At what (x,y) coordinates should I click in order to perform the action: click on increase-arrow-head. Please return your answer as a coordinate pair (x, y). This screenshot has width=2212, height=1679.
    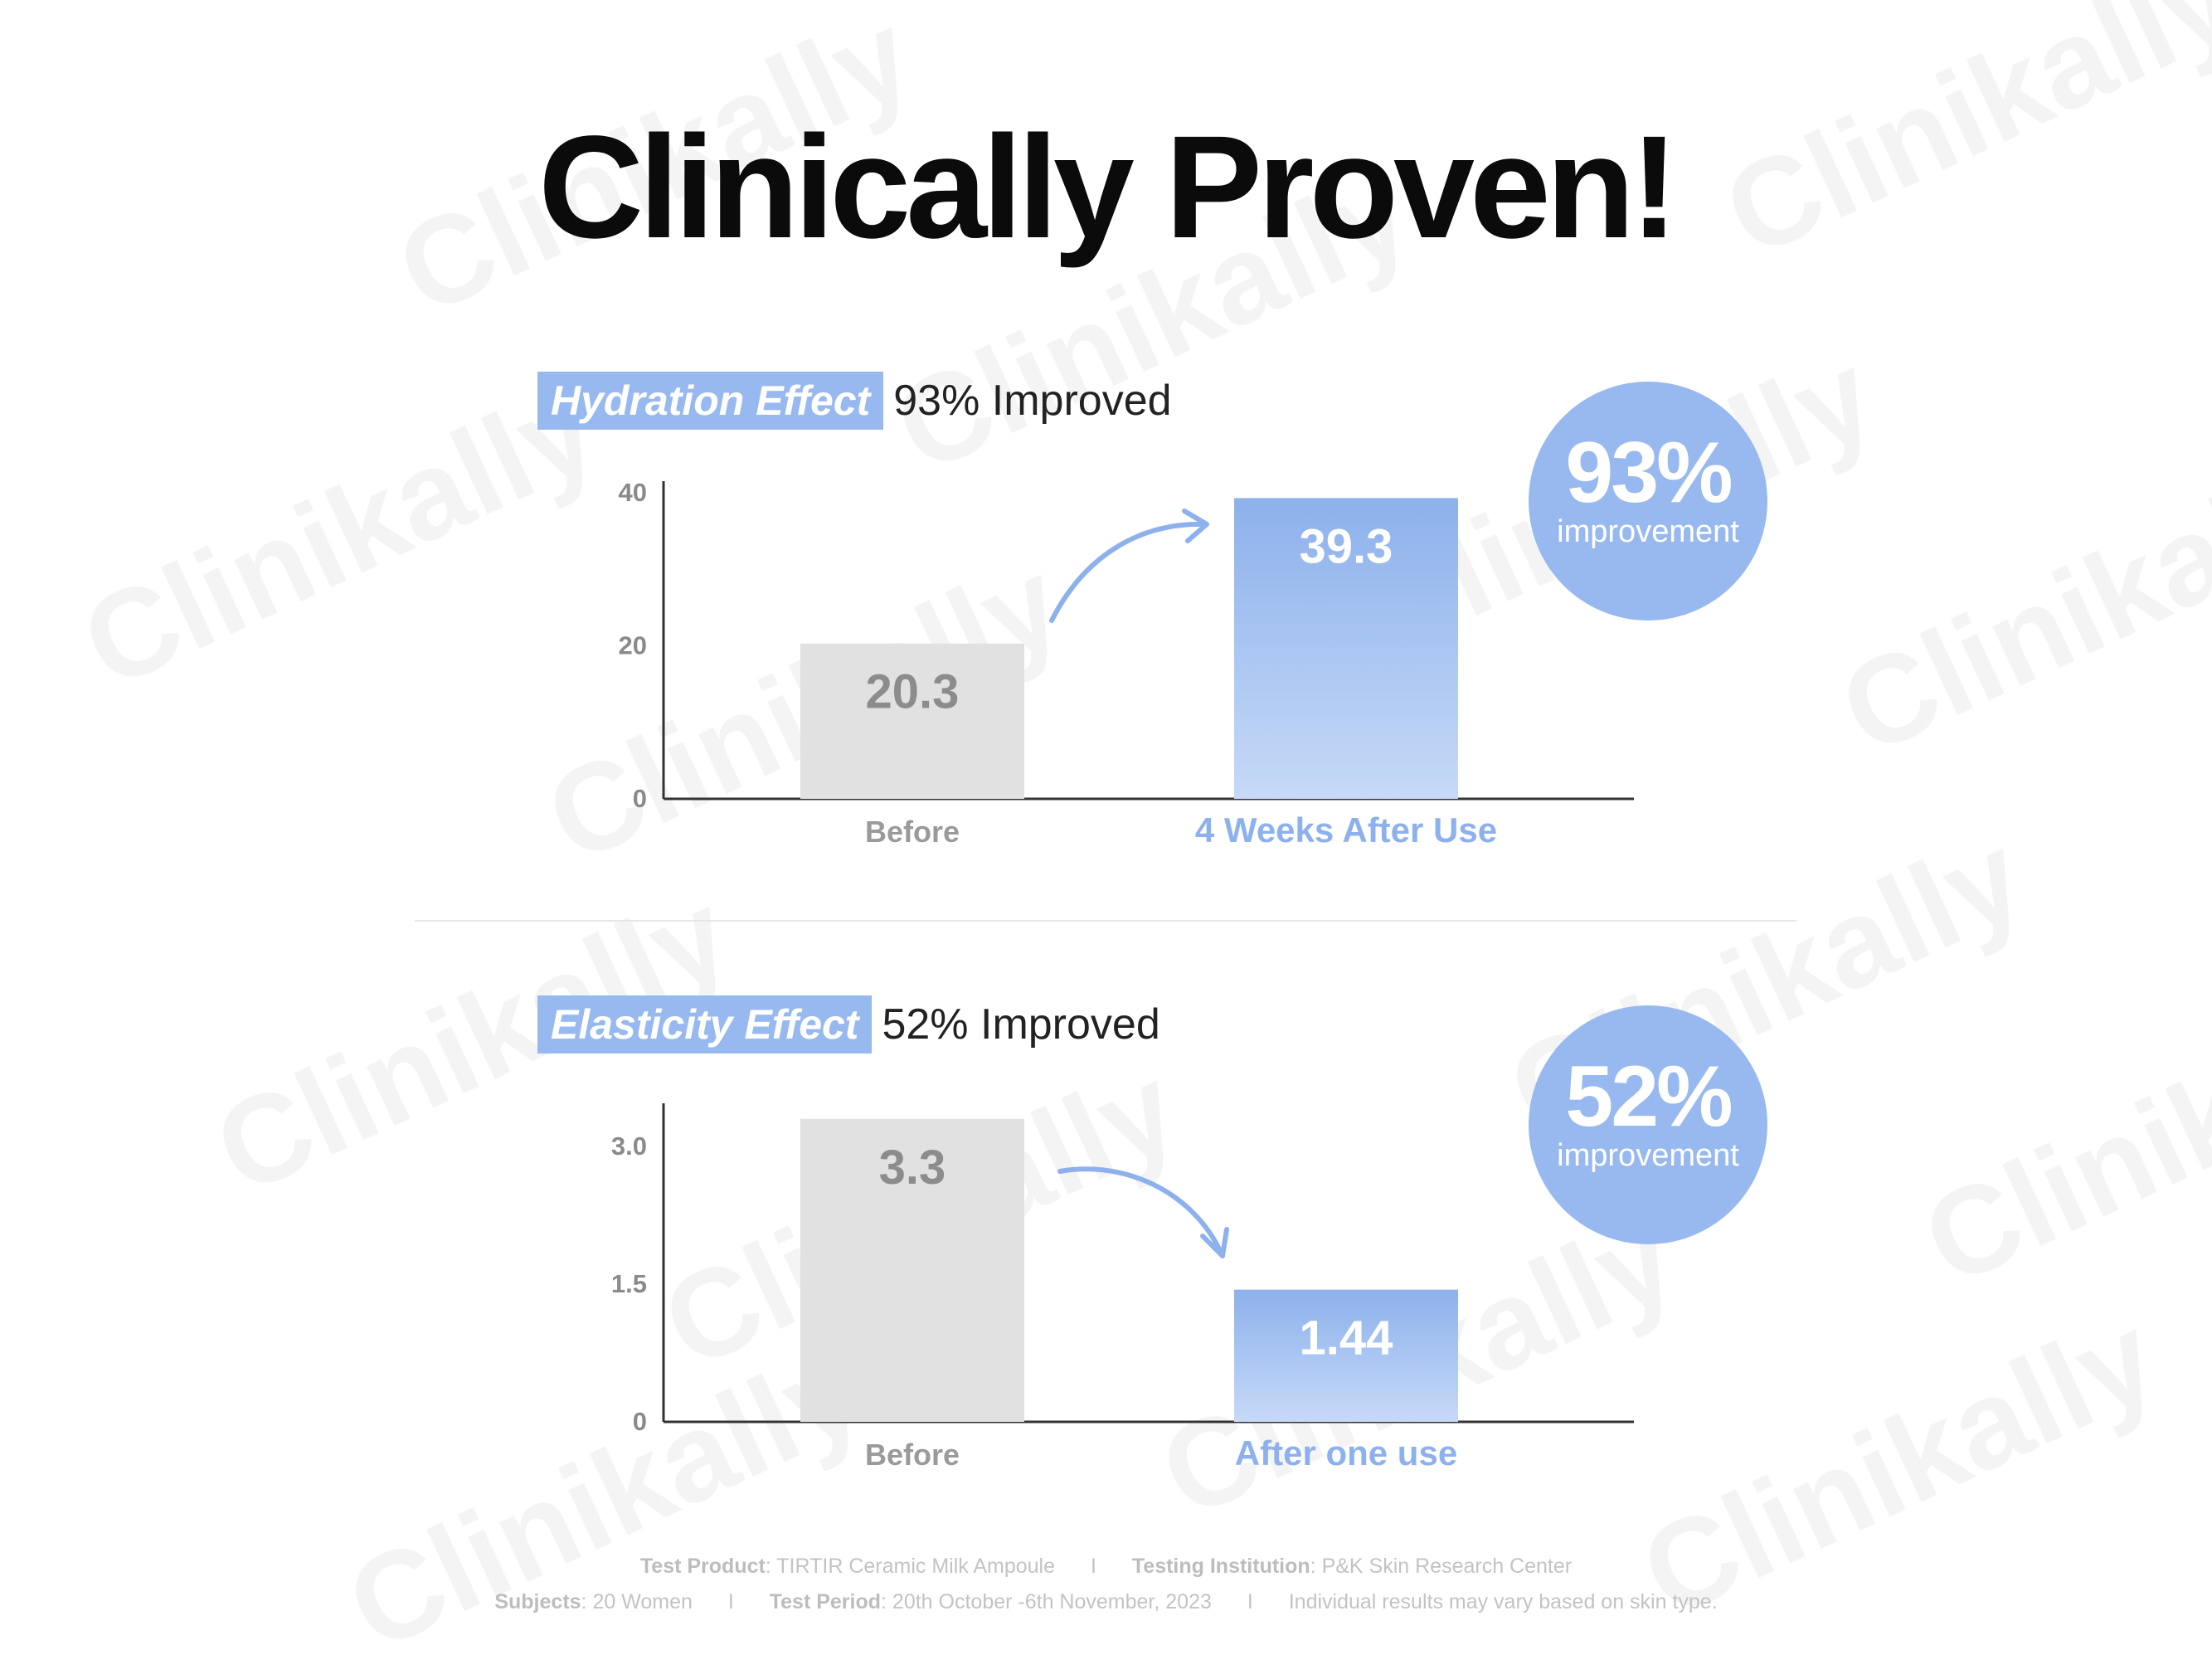
    Looking at the image, I should click on (1195, 526).